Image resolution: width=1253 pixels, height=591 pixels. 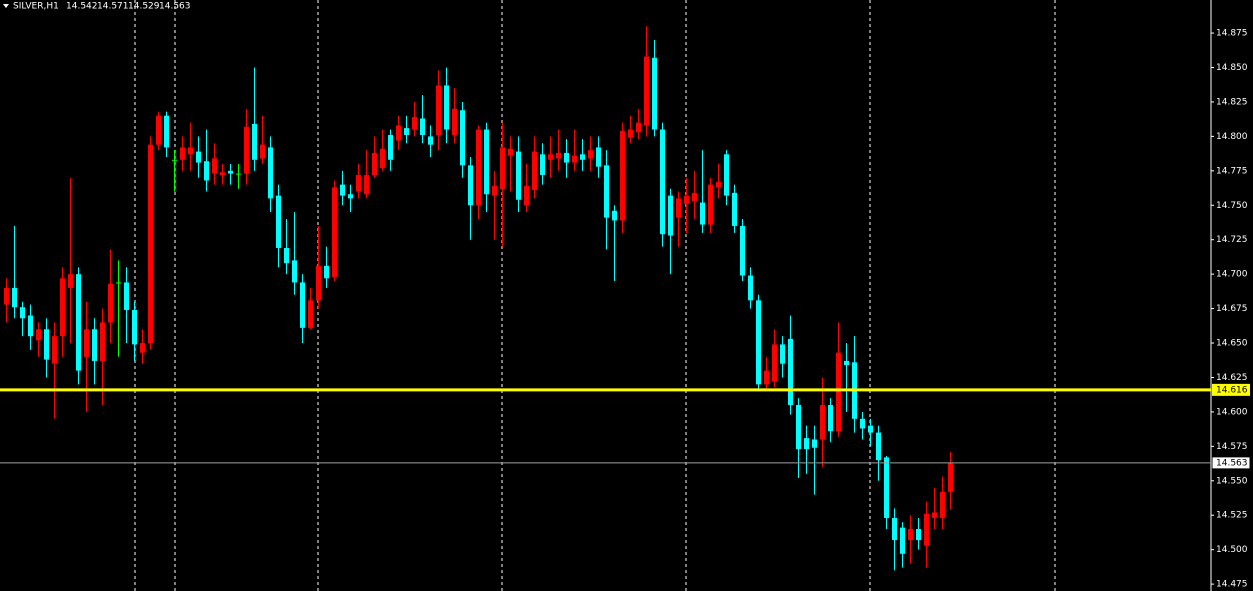 I want to click on menu-arrow, so click(x=6, y=6).